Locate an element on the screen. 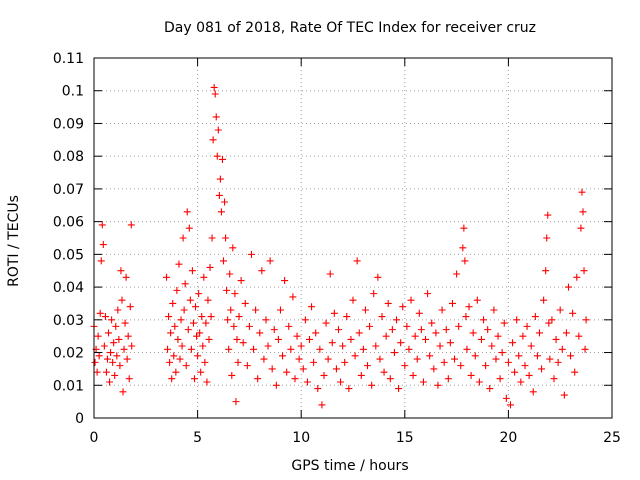 Image resolution: width=640 pixels, height=480 pixels. x-tick-label: 15 is located at coordinates (405, 438).